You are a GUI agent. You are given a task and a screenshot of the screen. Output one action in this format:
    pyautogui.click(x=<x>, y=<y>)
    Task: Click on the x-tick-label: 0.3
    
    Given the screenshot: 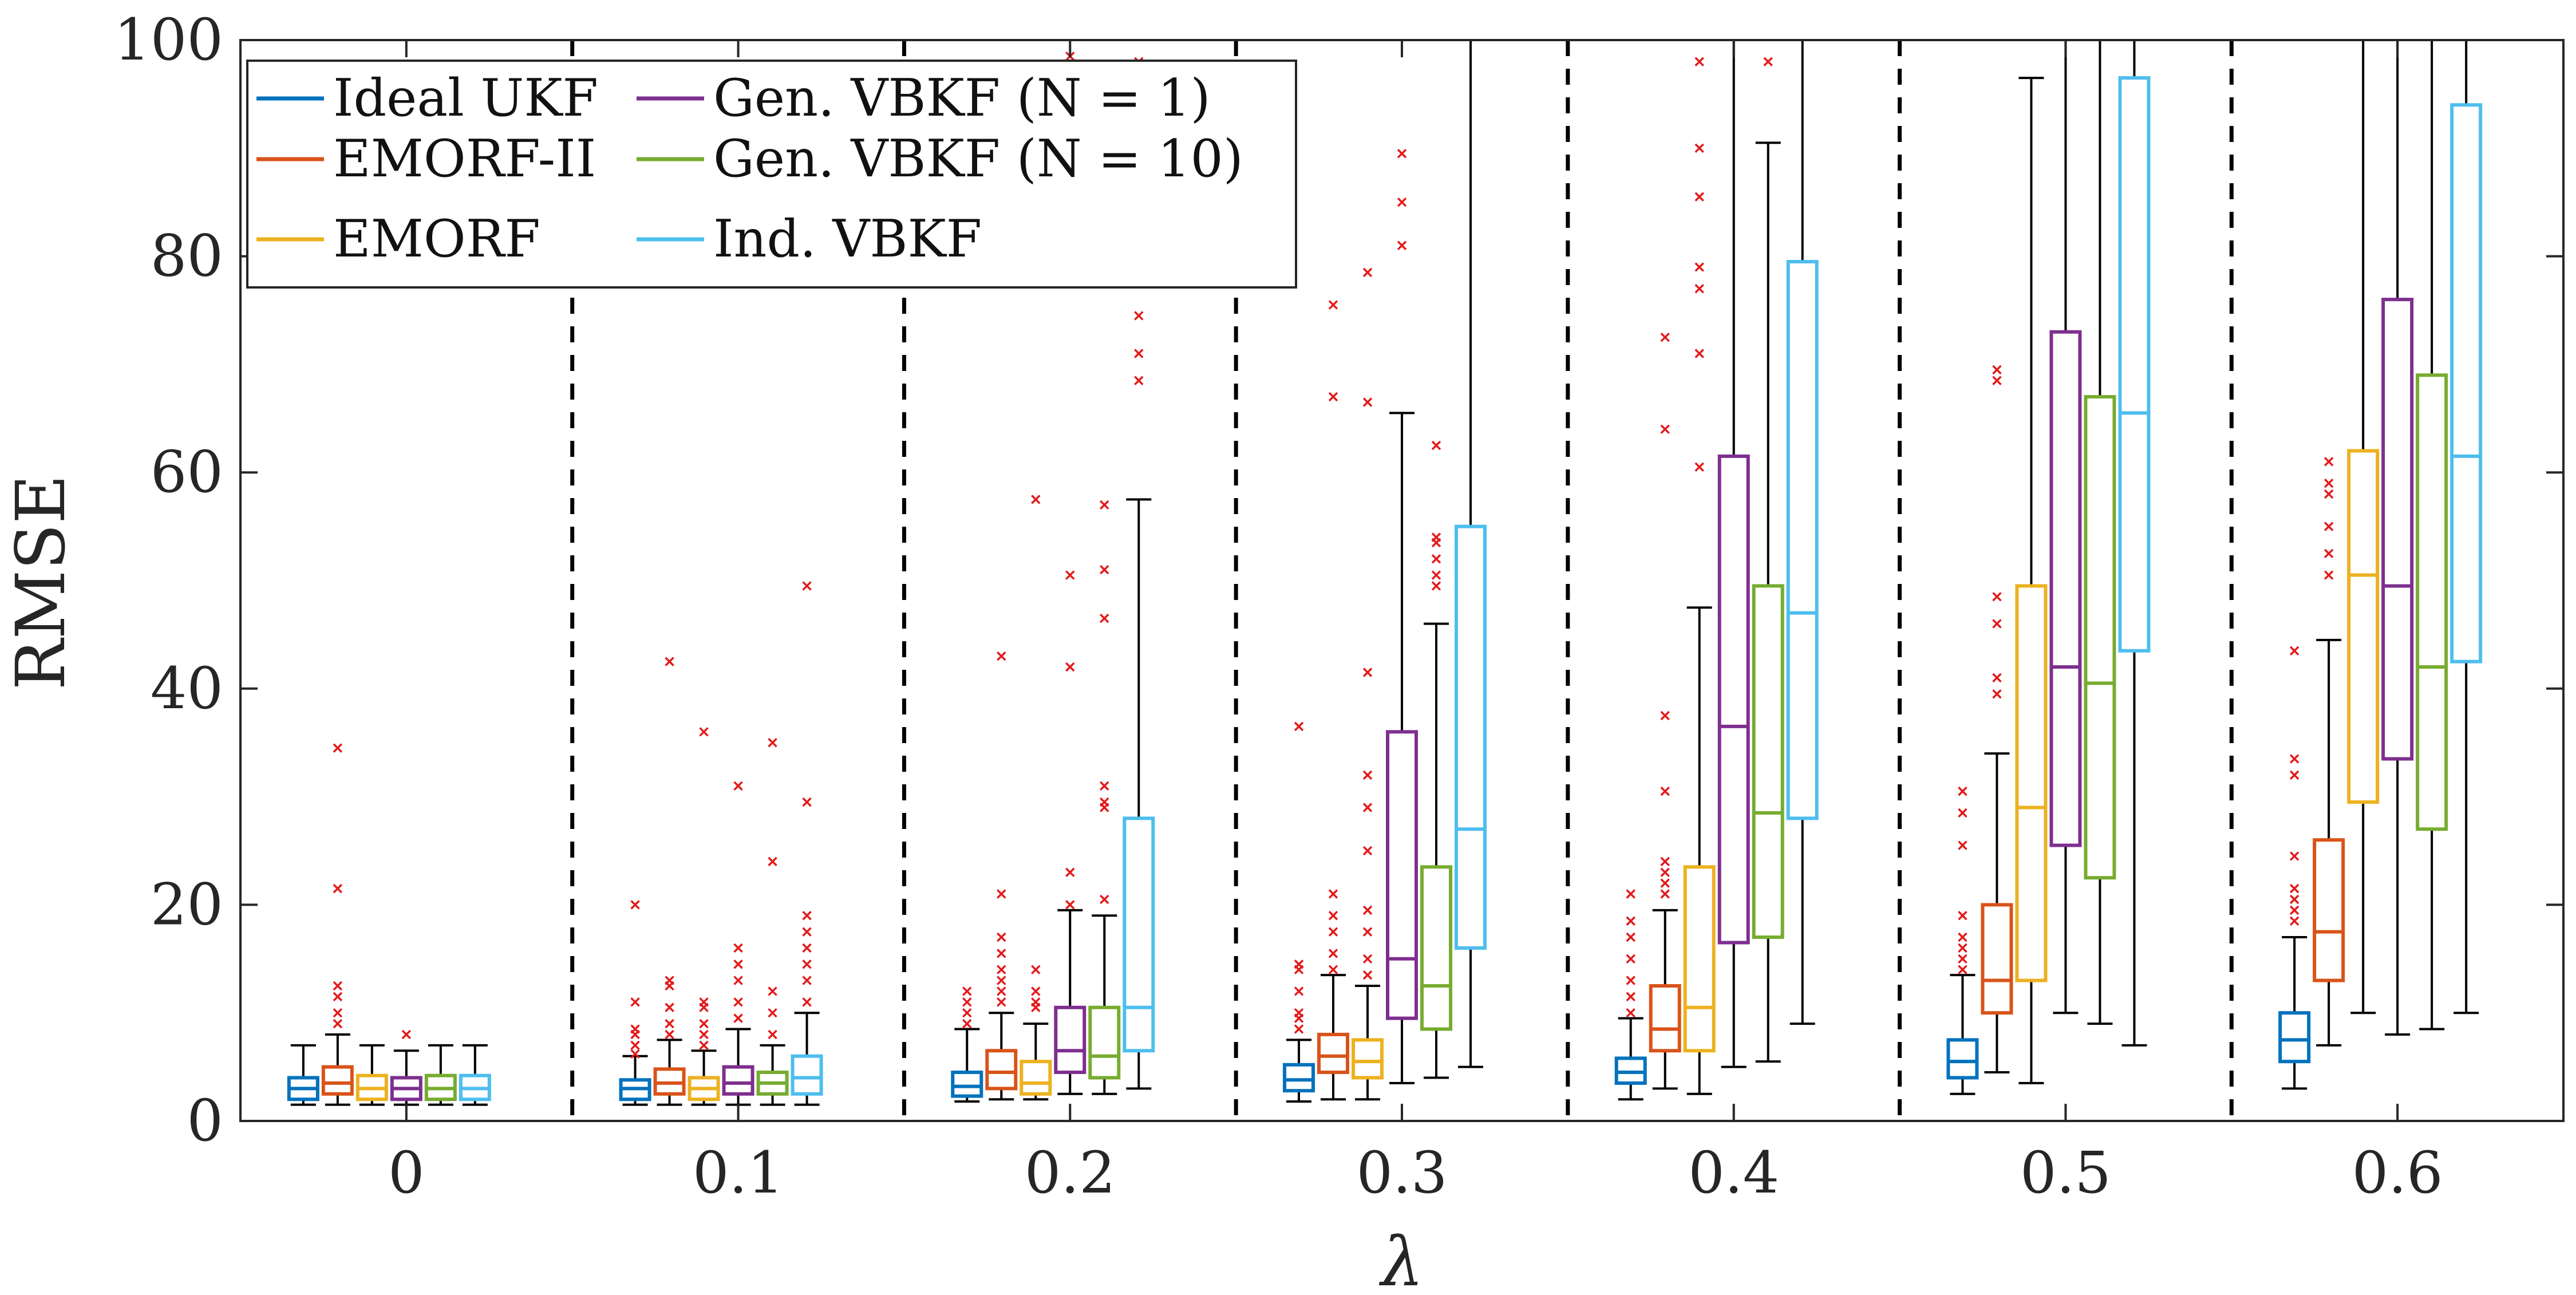 What is the action you would take?
    pyautogui.click(x=1401, y=1172)
    